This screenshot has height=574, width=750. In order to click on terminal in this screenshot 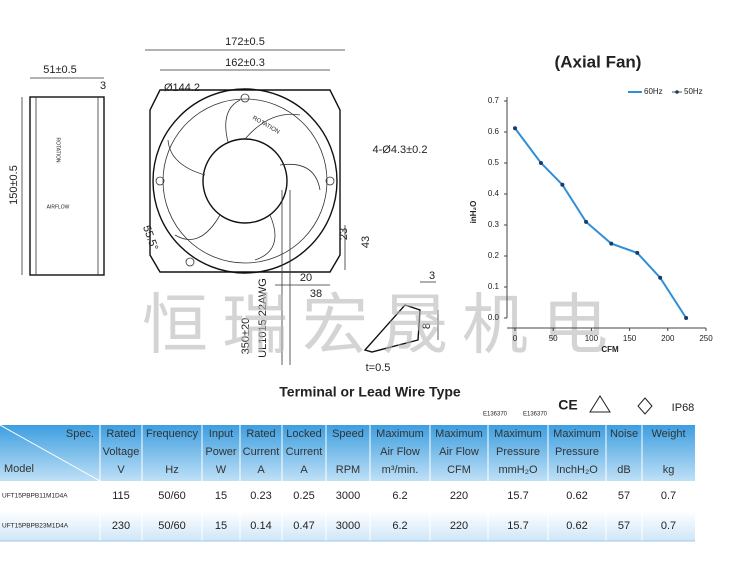, I will do `click(392, 328)`.